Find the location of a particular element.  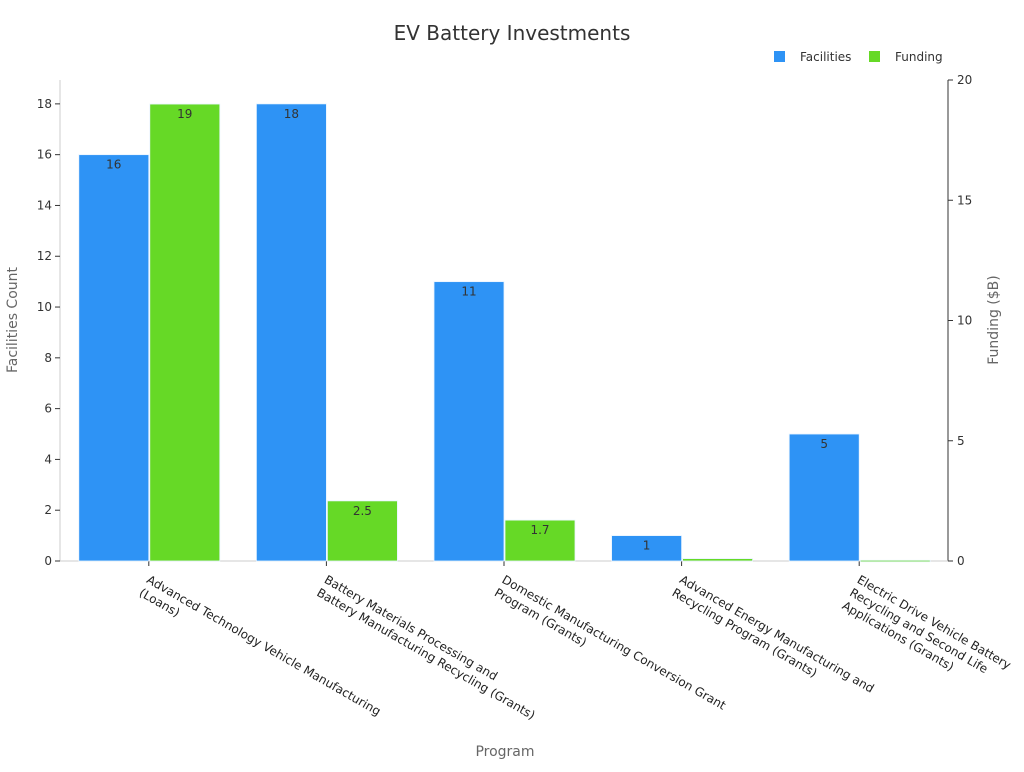

data-label: 19 is located at coordinates (184, 114).